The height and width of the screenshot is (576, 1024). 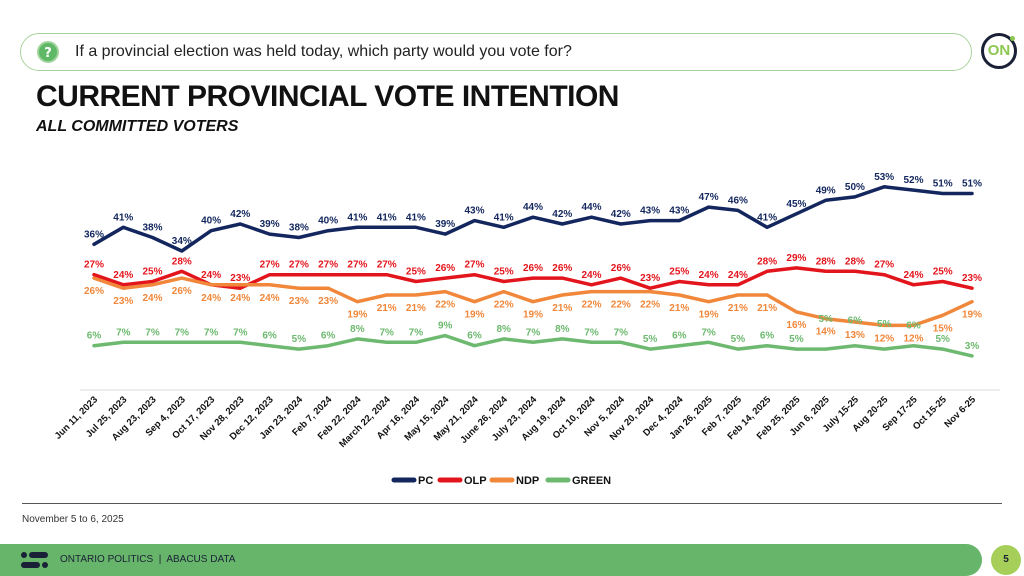 What do you see at coordinates (1006, 560) in the screenshot?
I see `page-number: 5` at bounding box center [1006, 560].